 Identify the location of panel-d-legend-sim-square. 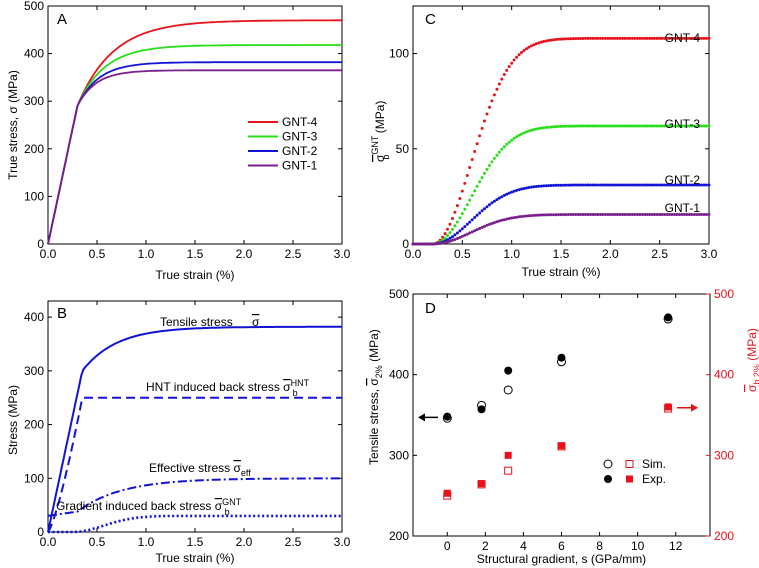
(629, 464).